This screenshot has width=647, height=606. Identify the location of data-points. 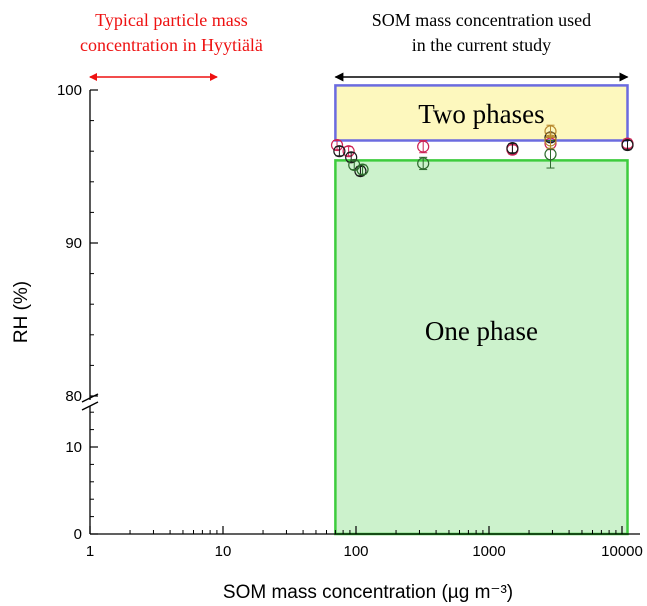
(482, 151).